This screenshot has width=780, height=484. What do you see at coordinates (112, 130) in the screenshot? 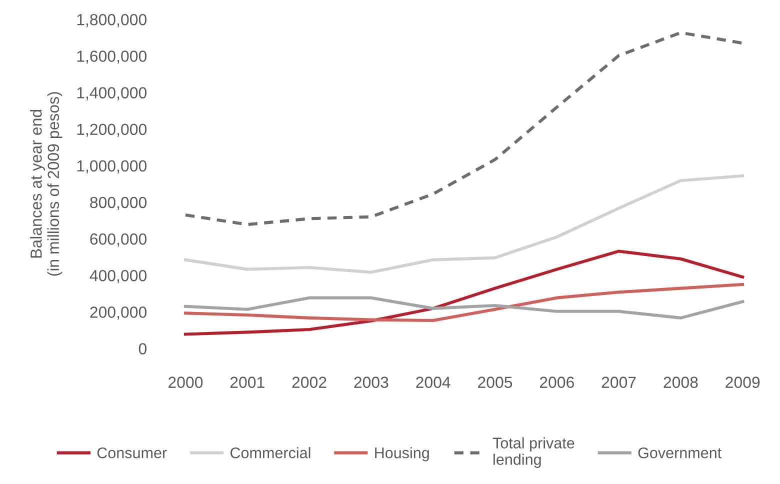
I see `y-tick-label: 1,200,000` at bounding box center [112, 130].